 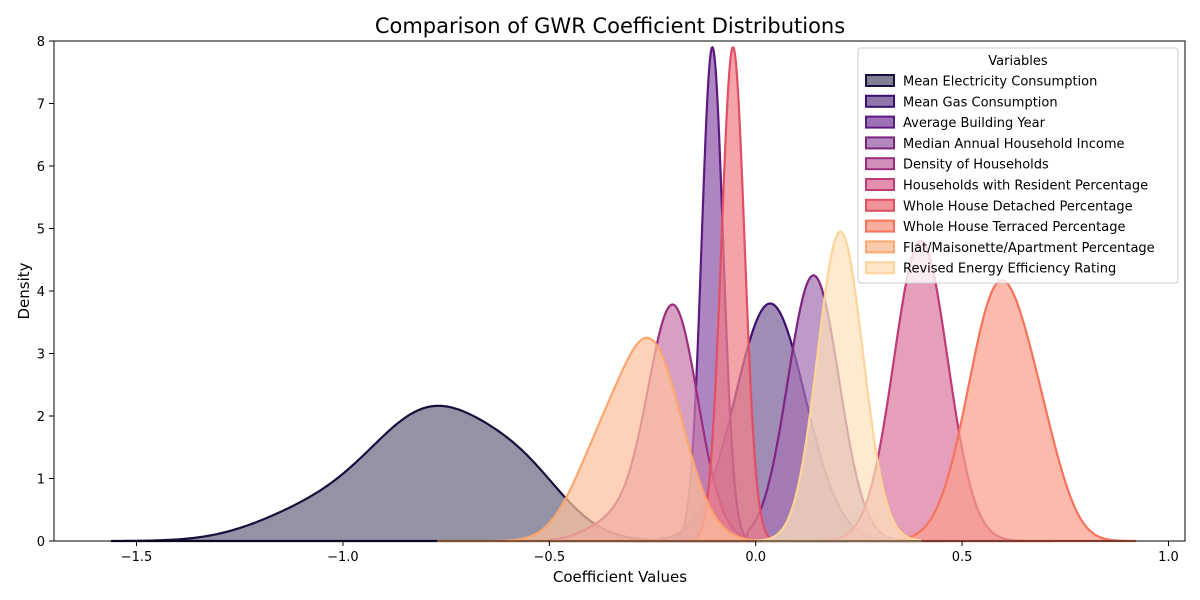 What do you see at coordinates (620, 577) in the screenshot?
I see `x-axis-label: Coefficient Values` at bounding box center [620, 577].